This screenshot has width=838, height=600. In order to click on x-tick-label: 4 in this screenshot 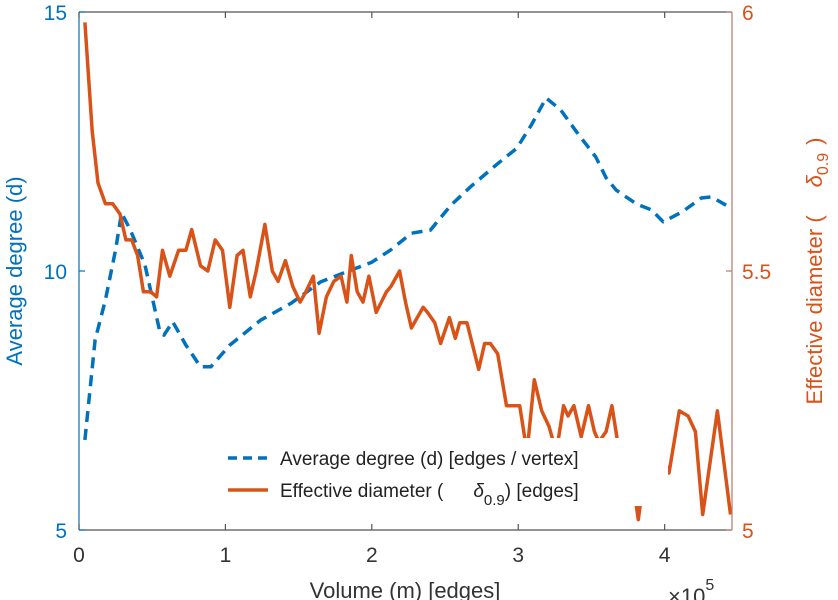, I will do `click(665, 555)`.